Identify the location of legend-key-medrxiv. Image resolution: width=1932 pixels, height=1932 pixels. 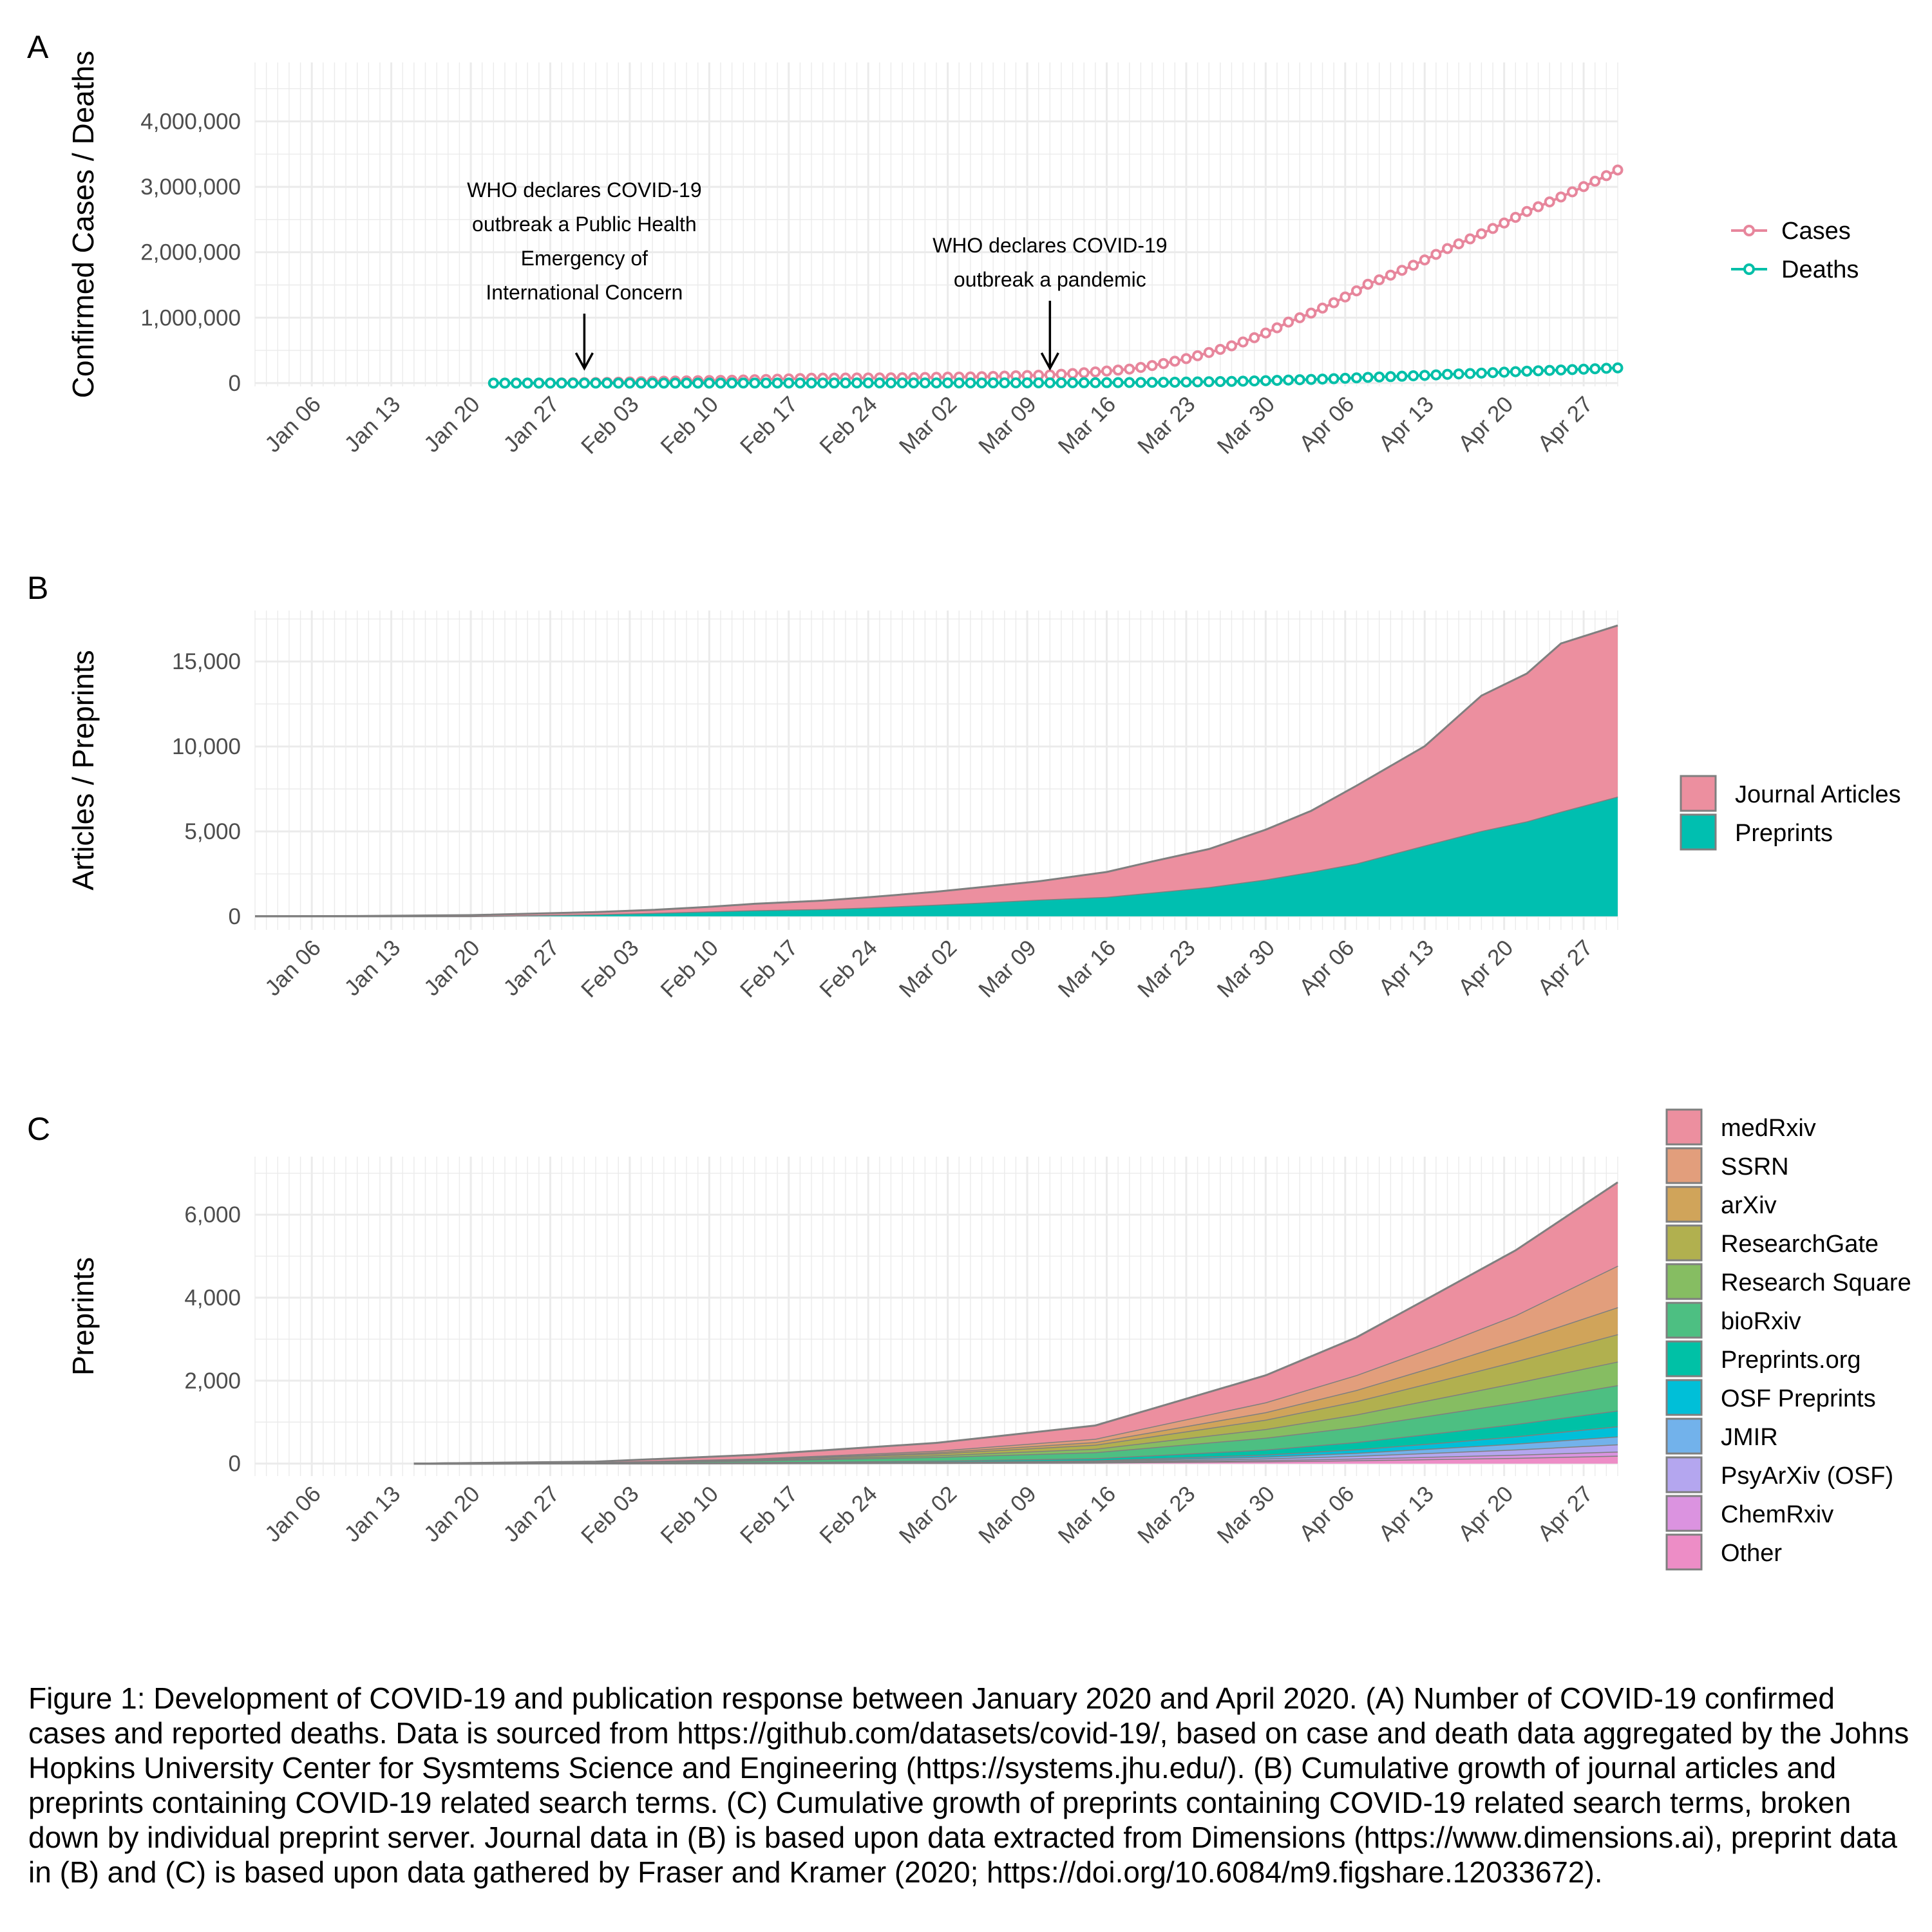
(1684, 1127).